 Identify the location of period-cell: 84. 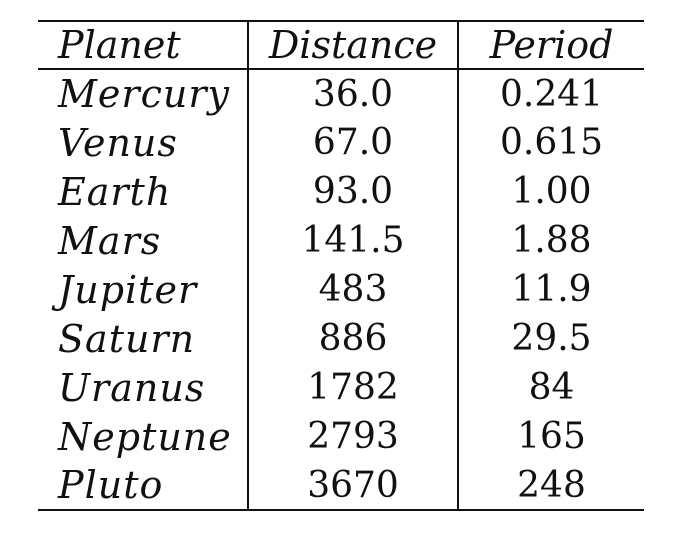
(551, 387).